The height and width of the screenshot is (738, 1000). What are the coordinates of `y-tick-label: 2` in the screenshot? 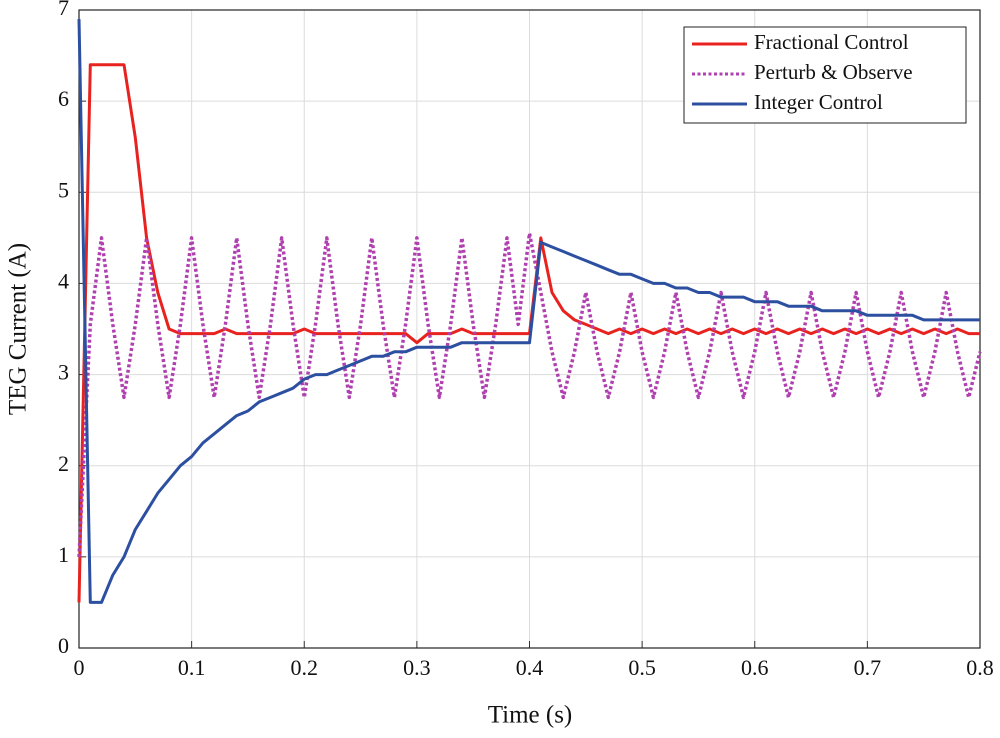 It's located at (63, 463).